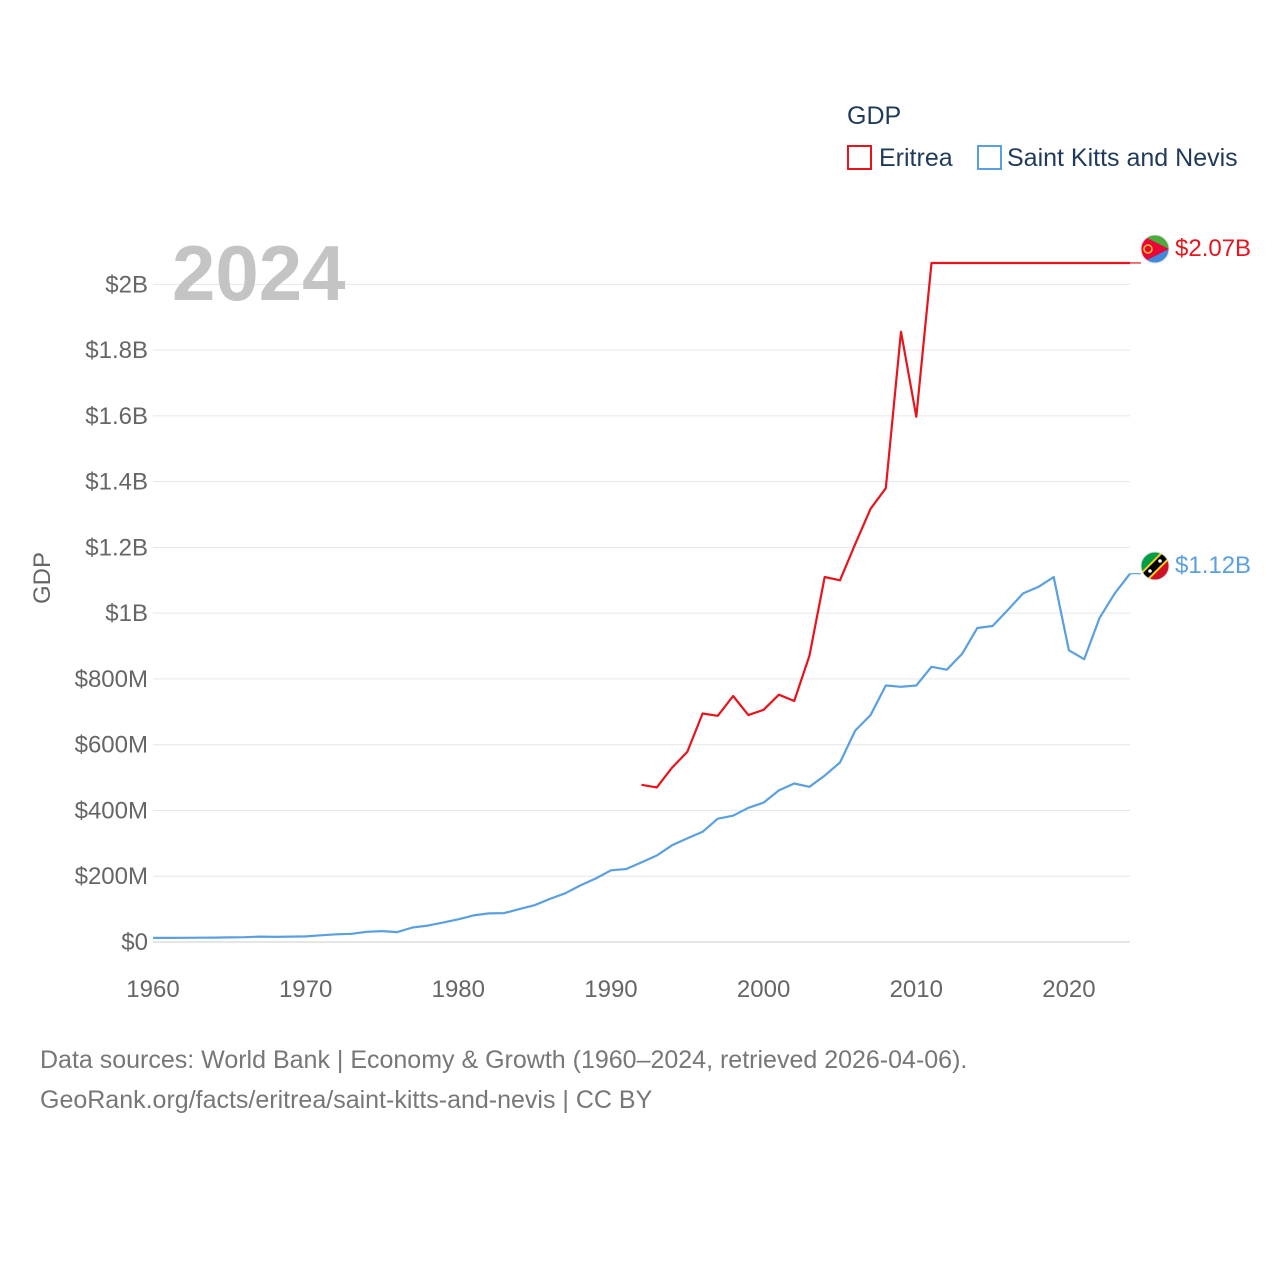 This screenshot has height=1280, width=1280. I want to click on y-tick-label: $1.6B, so click(116, 416).